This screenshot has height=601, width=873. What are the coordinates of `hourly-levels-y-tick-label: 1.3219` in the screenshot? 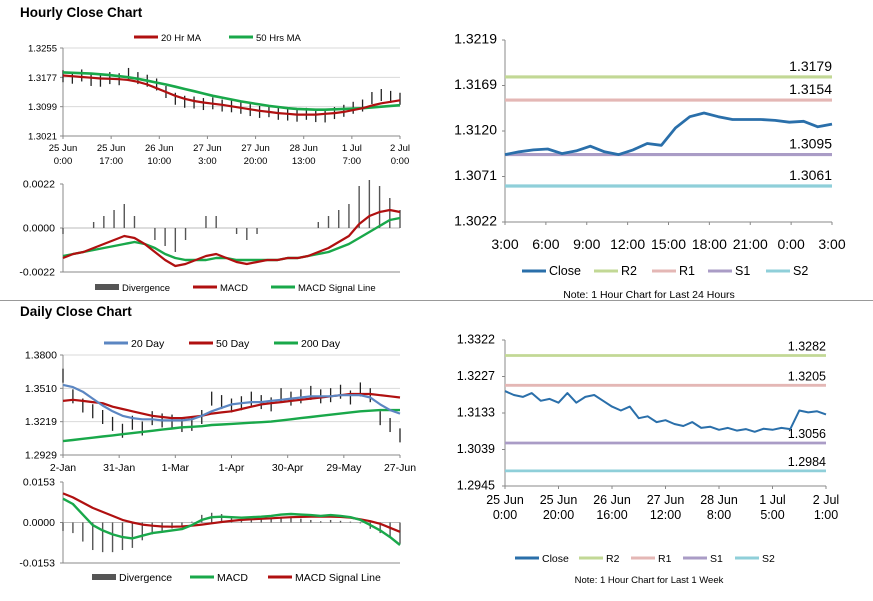 It's located at (475, 39).